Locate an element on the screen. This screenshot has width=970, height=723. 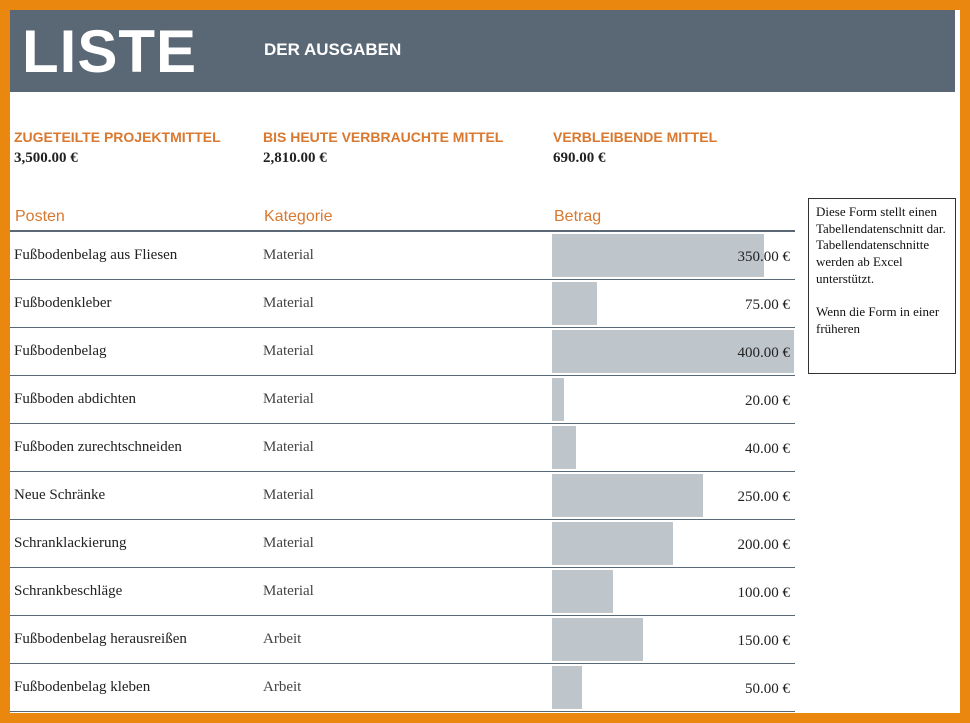
amount-cell: 200.00 € is located at coordinates (673, 543).